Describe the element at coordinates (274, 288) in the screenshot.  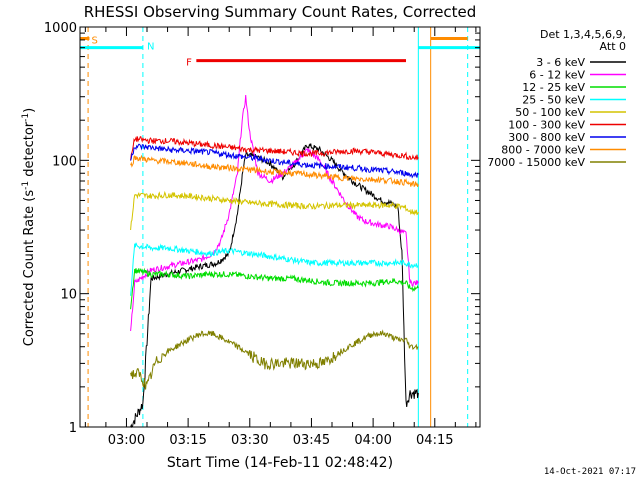
I see `series-line-12-25-kev` at that location.